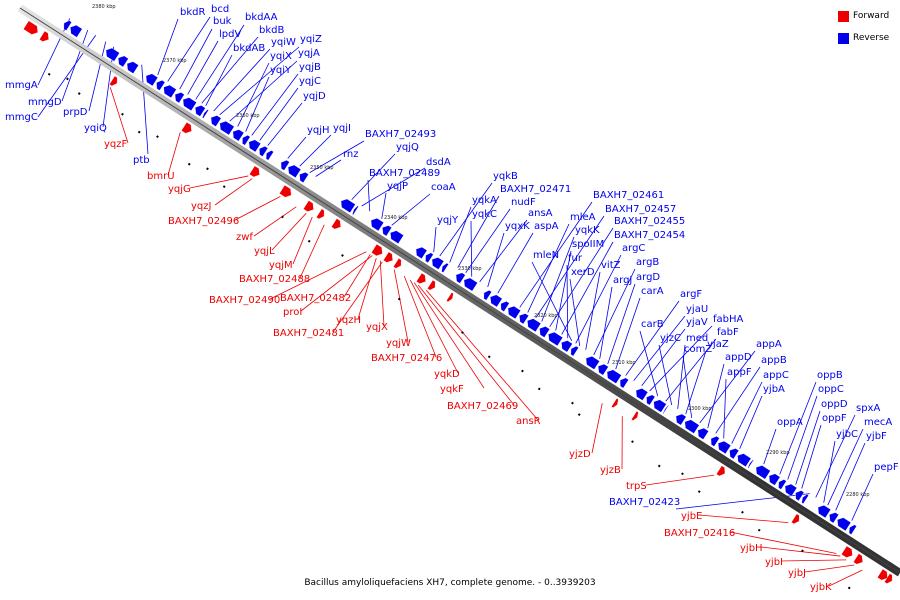  Describe the element at coordinates (546, 226) in the screenshot. I see `reverse-gene-label-aspa: aspA` at that location.